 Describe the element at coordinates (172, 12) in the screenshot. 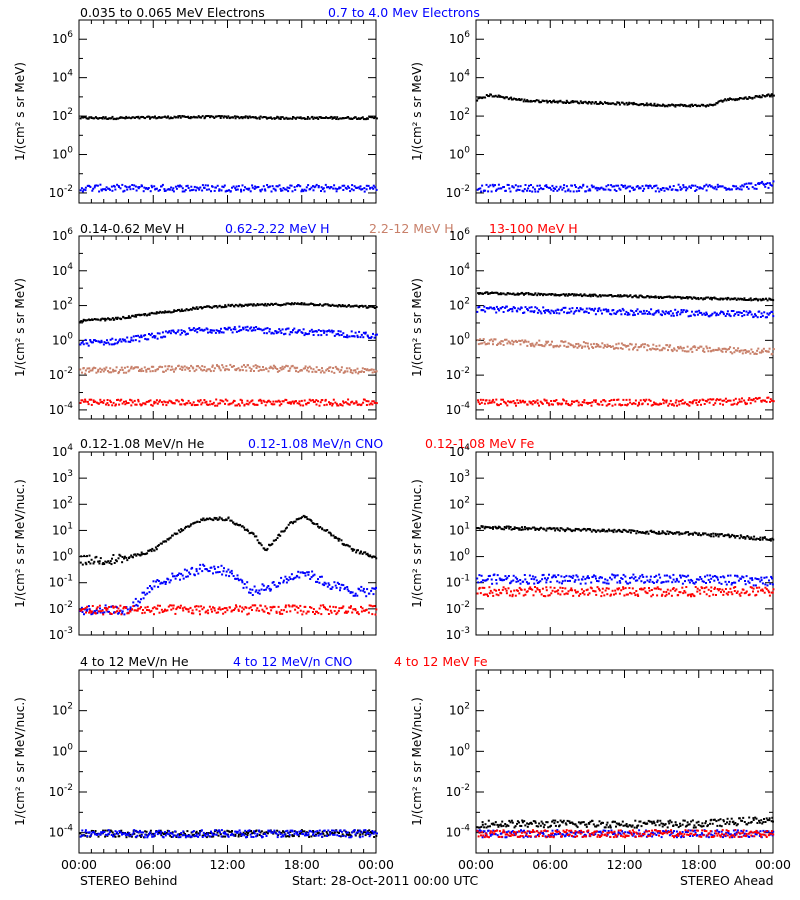

I see `row1-label-1: 0.035 to 0.065 MeV Electrons` at that location.